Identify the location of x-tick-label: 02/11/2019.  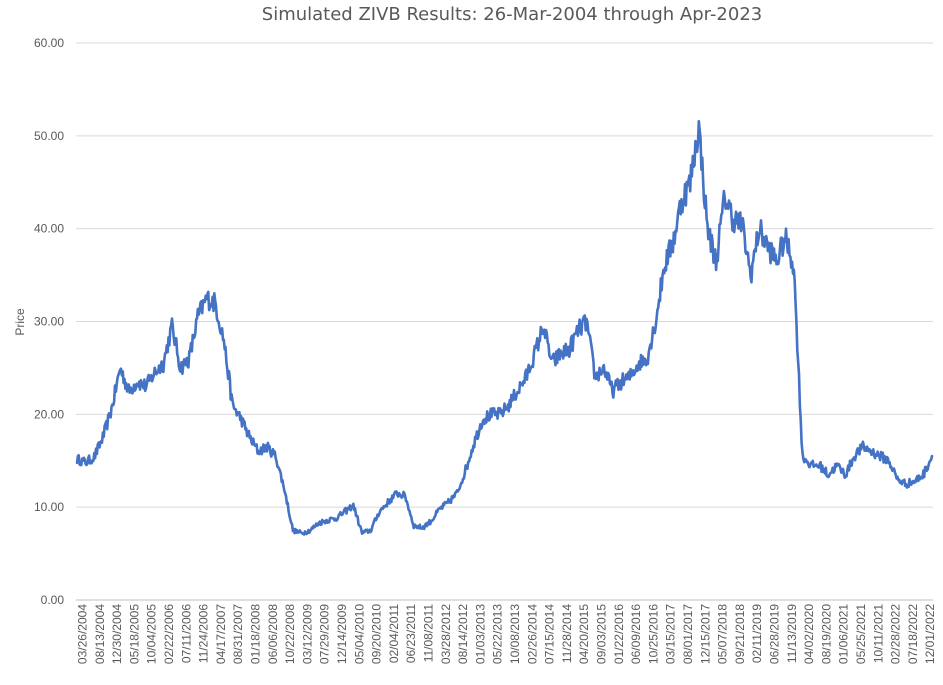
(757, 633).